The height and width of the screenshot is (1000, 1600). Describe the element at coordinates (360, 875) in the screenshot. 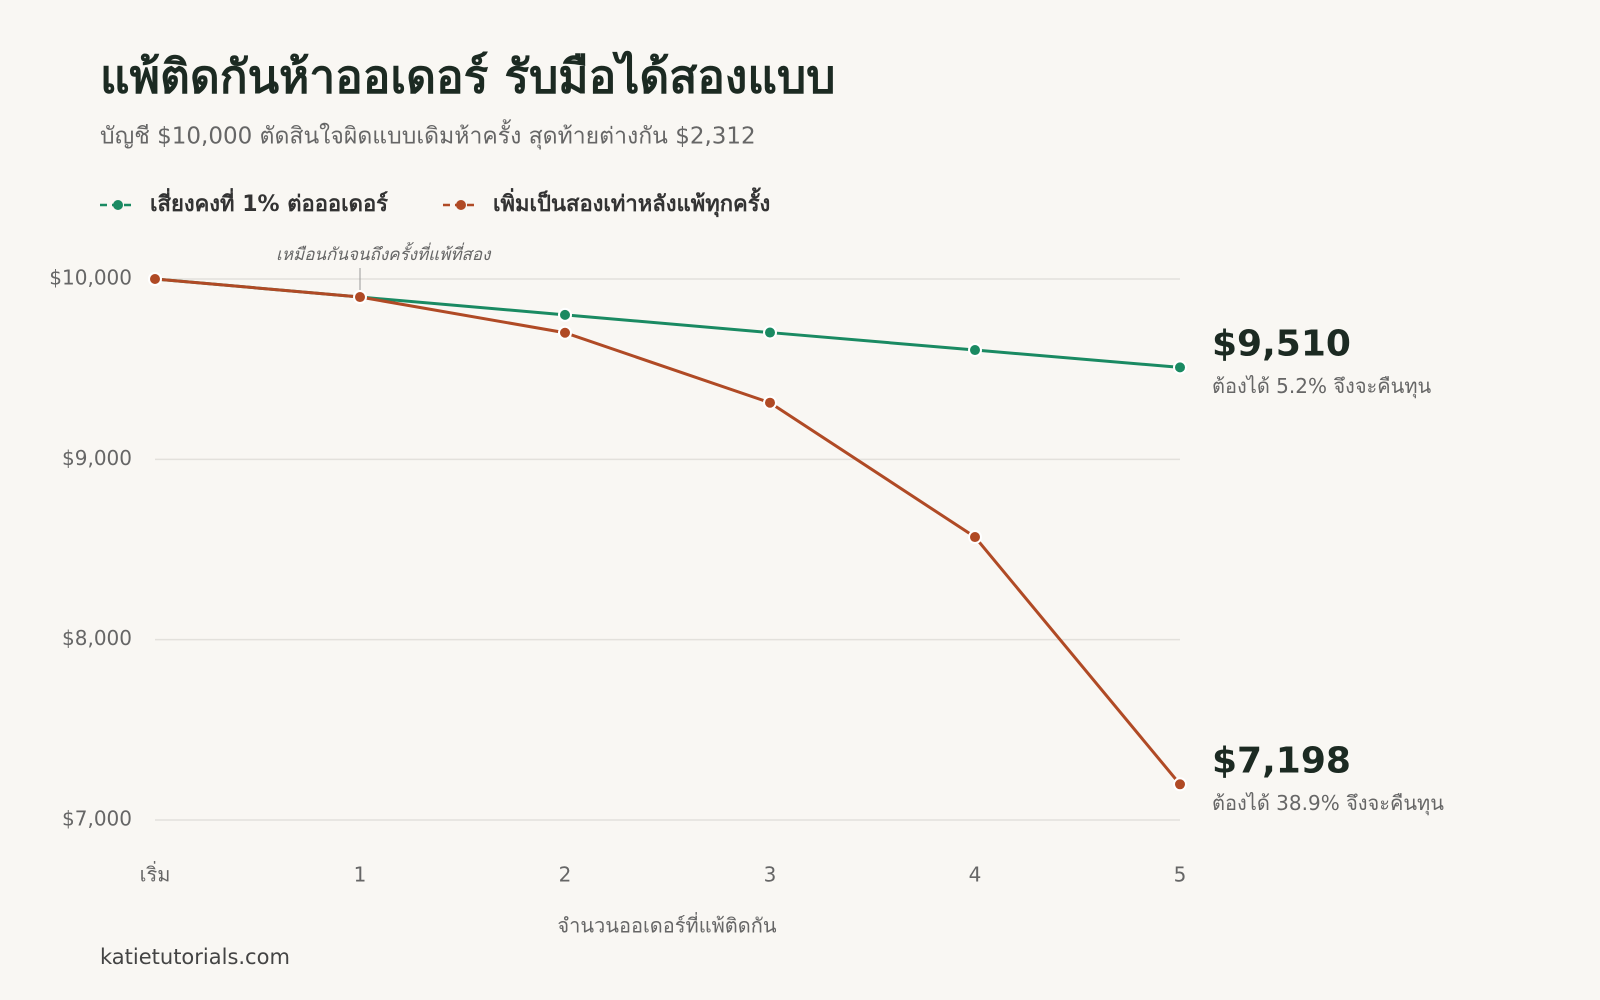

I see `x-tick-label: 1` at that location.